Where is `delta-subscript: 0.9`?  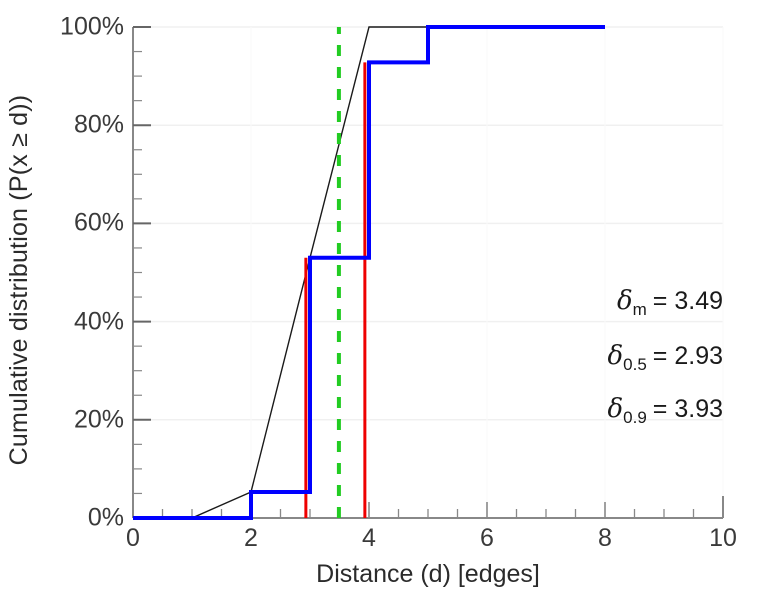 delta-subscript: 0.9 is located at coordinates (635, 417).